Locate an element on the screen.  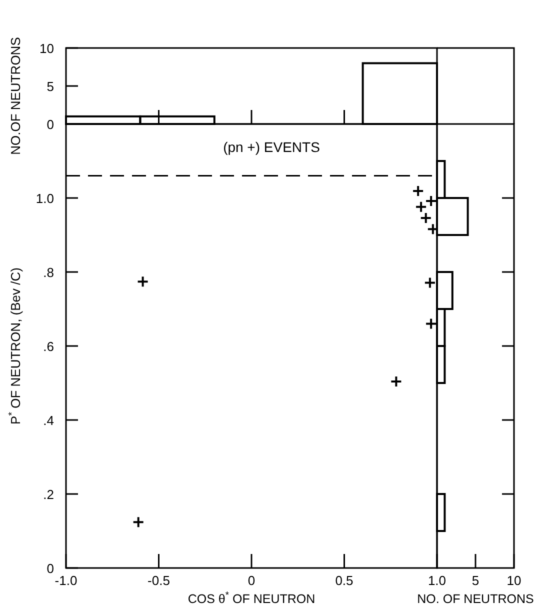
x-tick-label: 1.0 is located at coordinates (437, 580).